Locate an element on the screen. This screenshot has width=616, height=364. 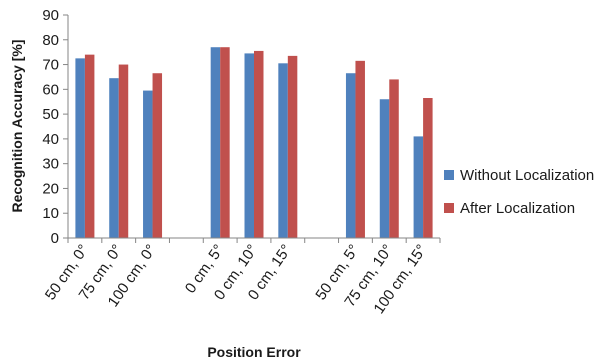
x-axis-title: Position Error is located at coordinates (254, 352).